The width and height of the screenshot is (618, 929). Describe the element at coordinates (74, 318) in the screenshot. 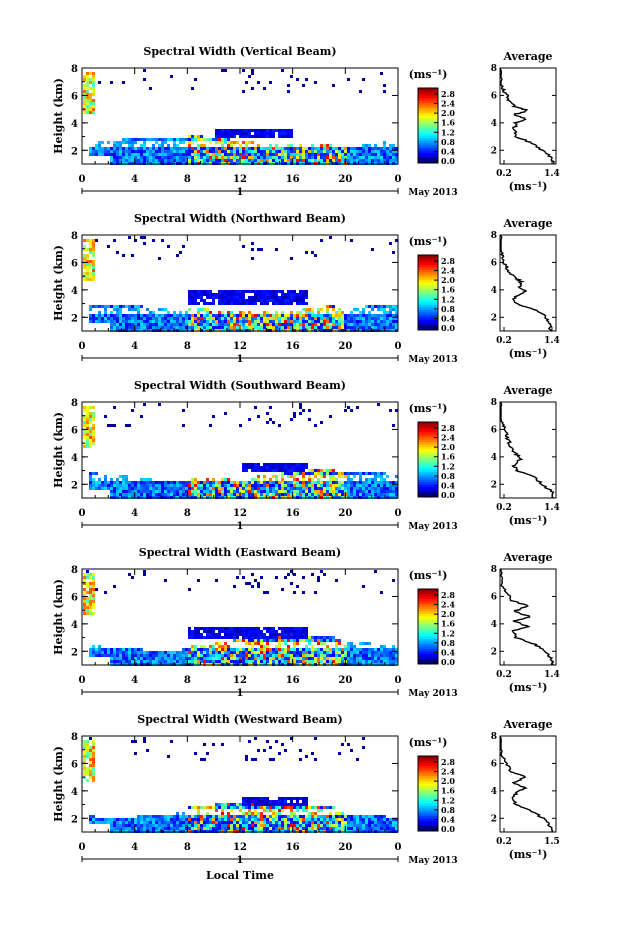

I see `y-tick-label: 2` at that location.